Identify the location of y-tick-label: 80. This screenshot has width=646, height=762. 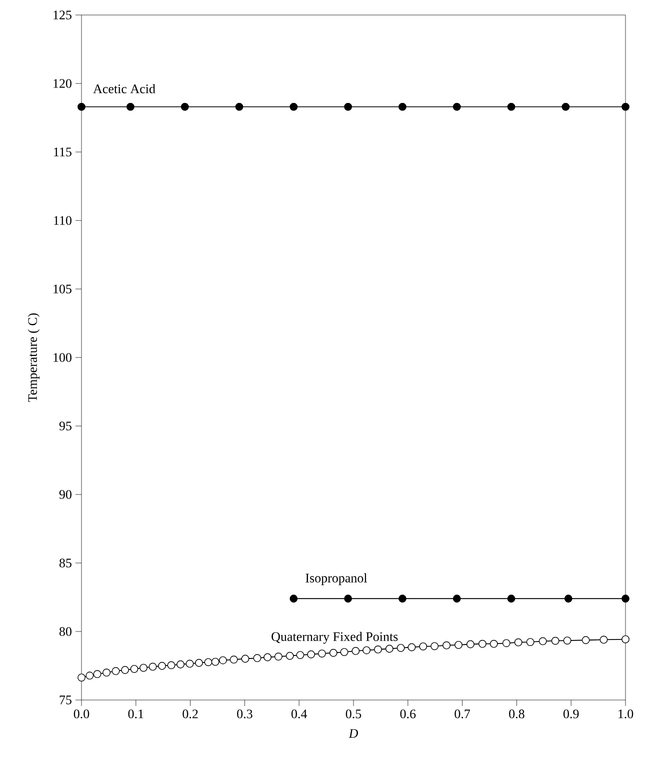
(65, 631).